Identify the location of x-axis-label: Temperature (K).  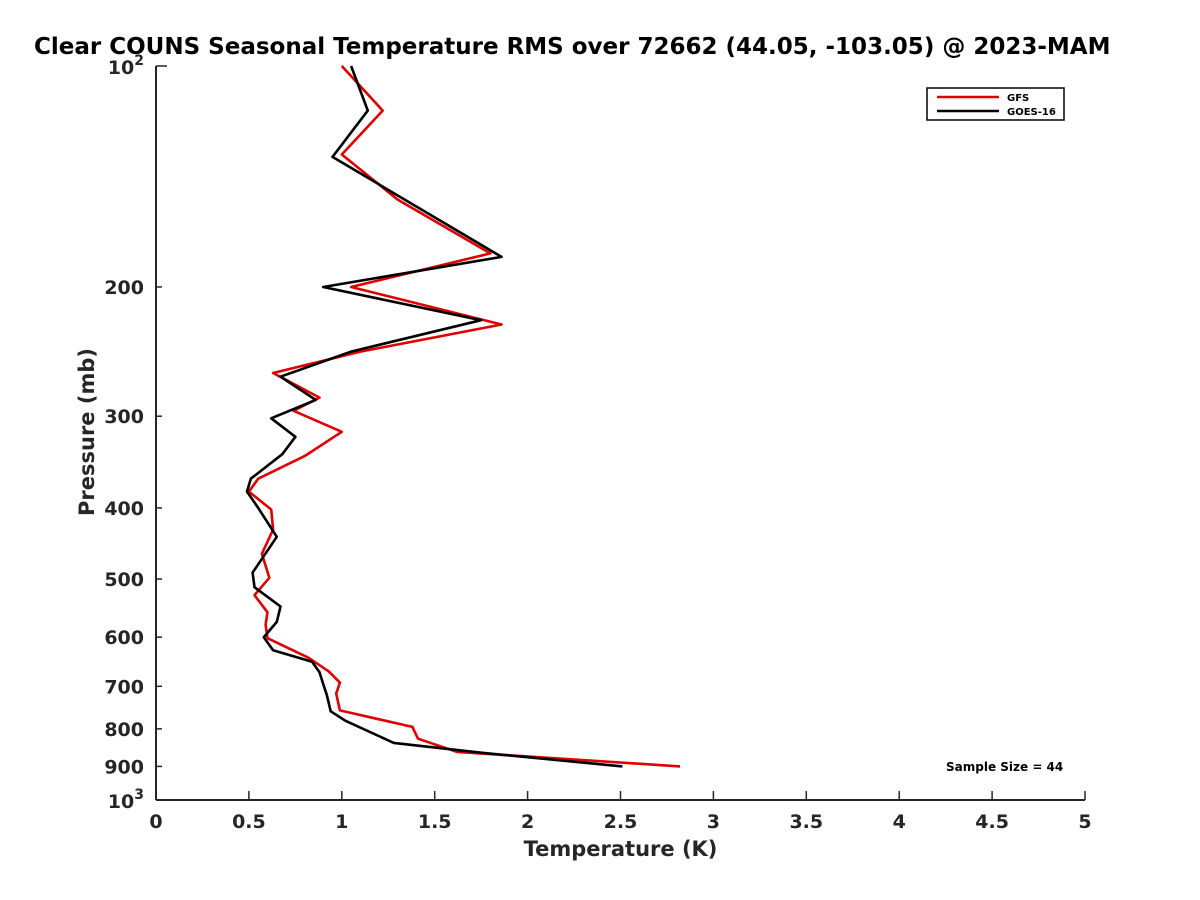
(621, 849).